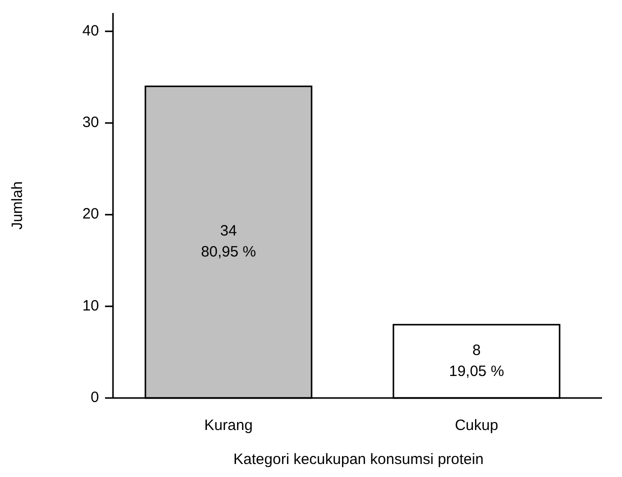  I want to click on y-axis-title: Jumlah, so click(17, 205).